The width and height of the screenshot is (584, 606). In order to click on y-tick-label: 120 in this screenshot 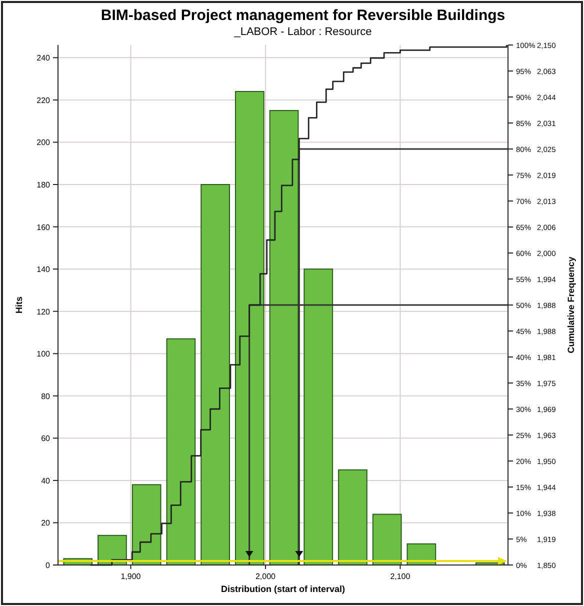, I will do `click(43, 311)`.